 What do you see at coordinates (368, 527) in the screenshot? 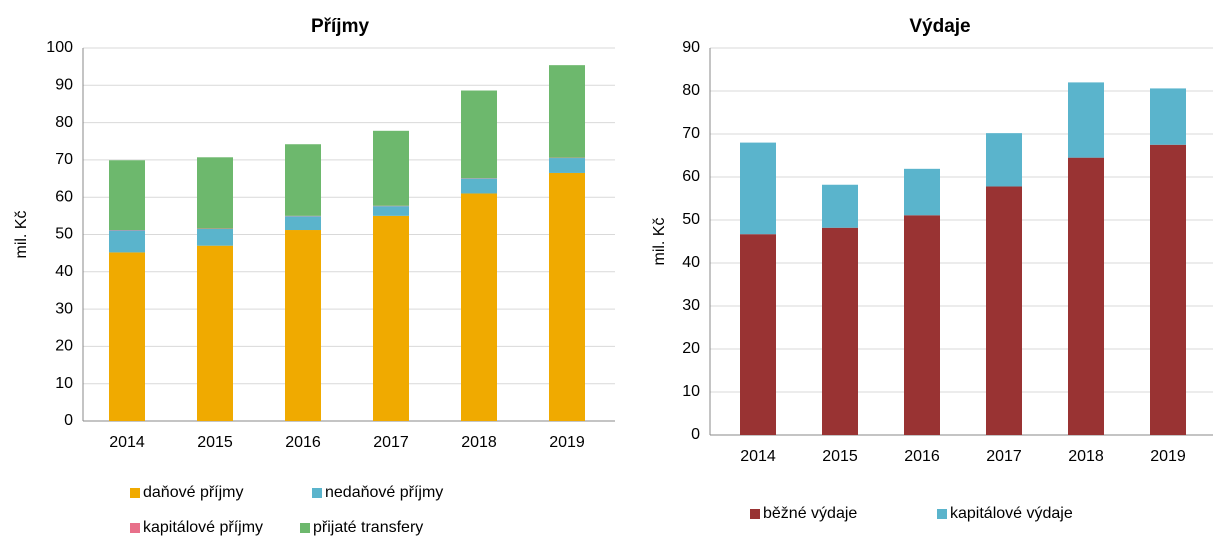
I see `legend-label: přijaté transfery` at bounding box center [368, 527].